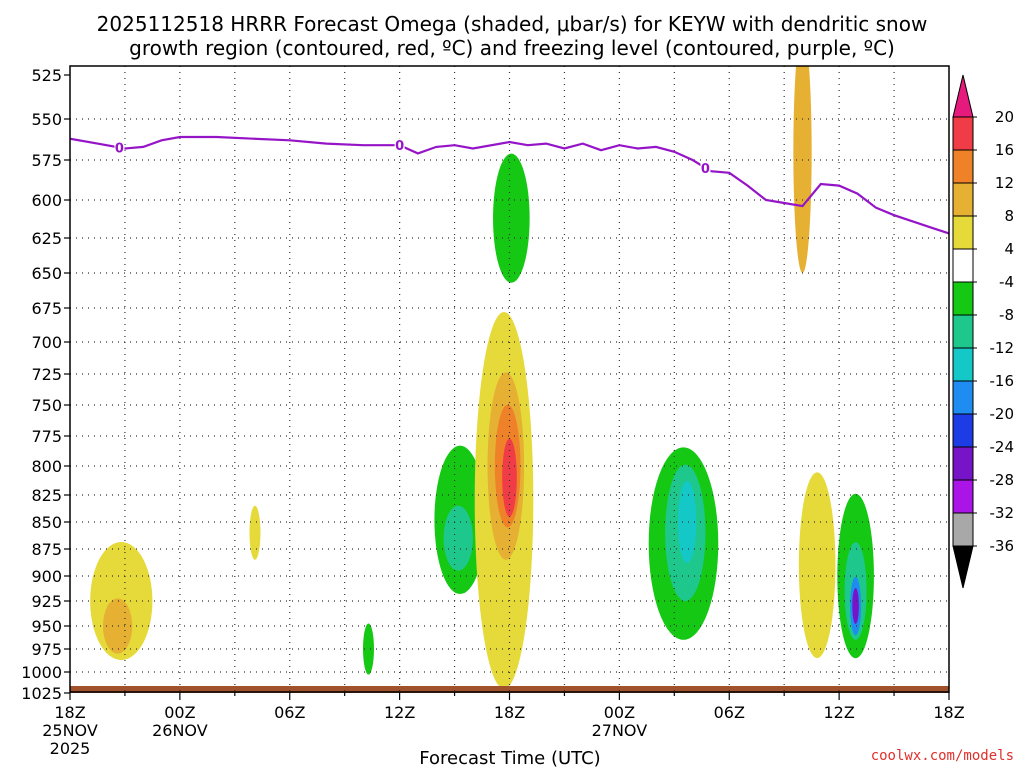  I want to click on y-tick-label-775: 775, so click(46, 436).